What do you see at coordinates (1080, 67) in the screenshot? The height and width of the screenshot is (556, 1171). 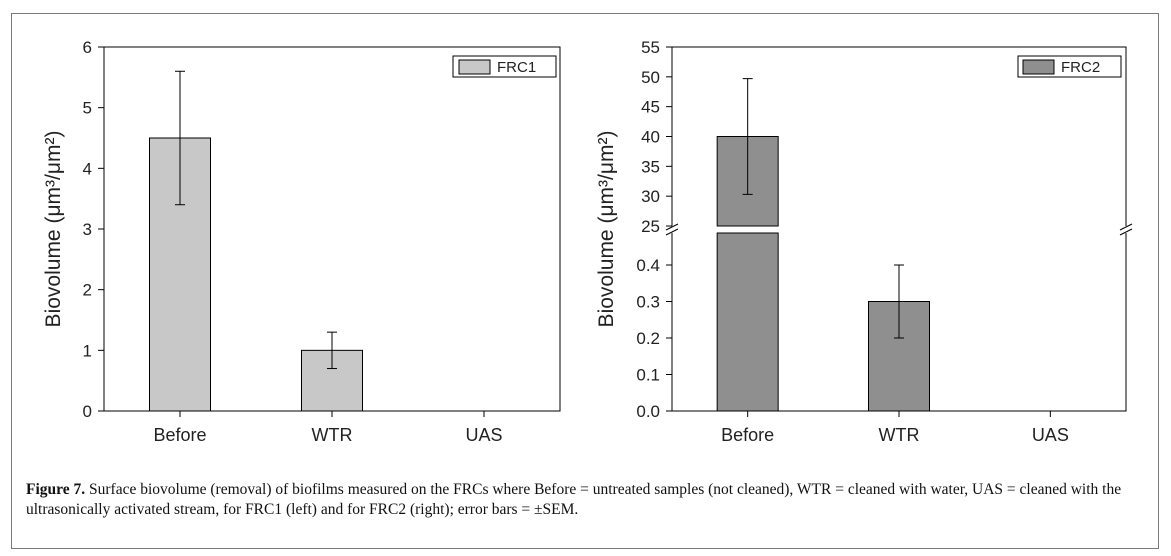 I see `legend-label-frc2: FRC2` at bounding box center [1080, 67].